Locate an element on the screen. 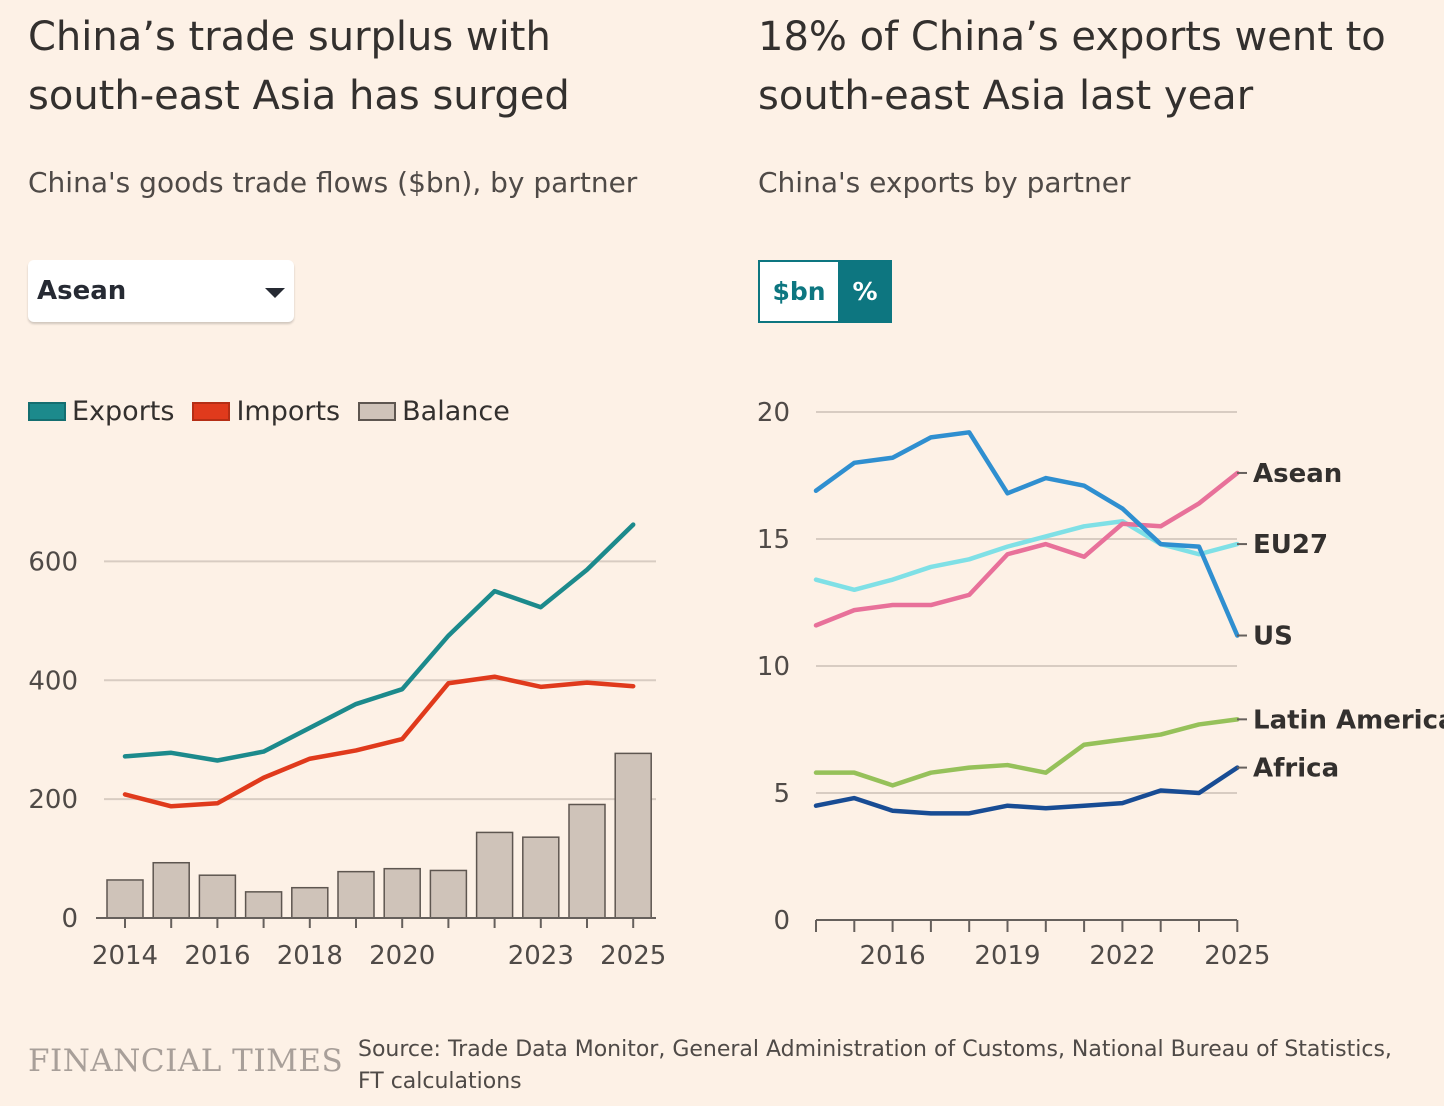  end-label-africa: Africa is located at coordinates (1296, 769).